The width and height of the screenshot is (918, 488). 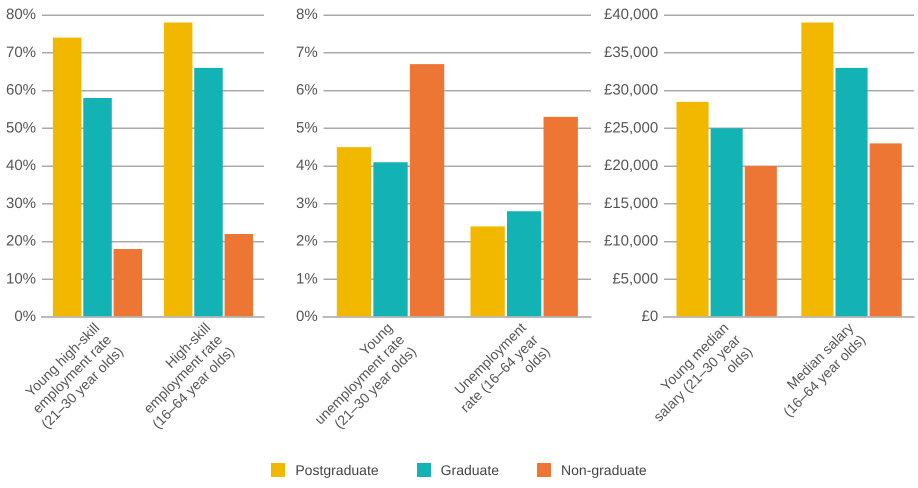 I want to click on y-tick-label: 7%, so click(x=307, y=52).